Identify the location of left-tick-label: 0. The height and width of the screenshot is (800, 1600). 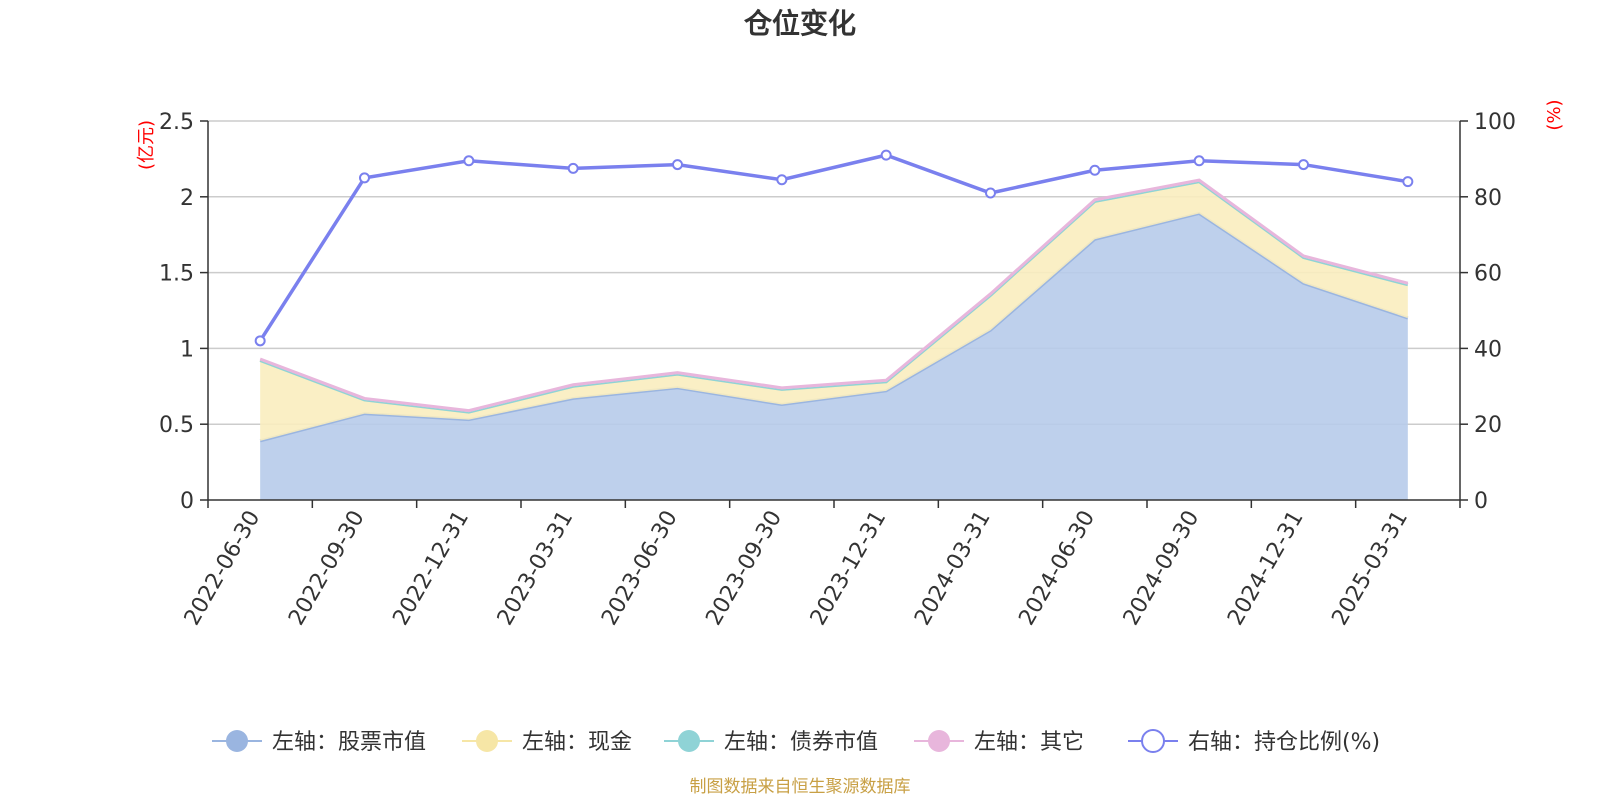
(187, 501).